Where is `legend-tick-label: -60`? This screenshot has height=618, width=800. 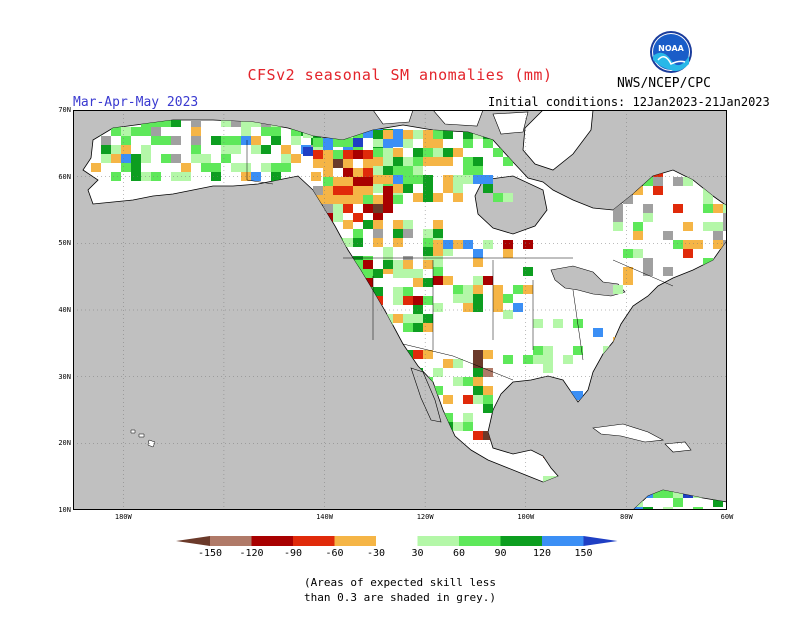 legend-tick-label: -60 is located at coordinates (334, 553).